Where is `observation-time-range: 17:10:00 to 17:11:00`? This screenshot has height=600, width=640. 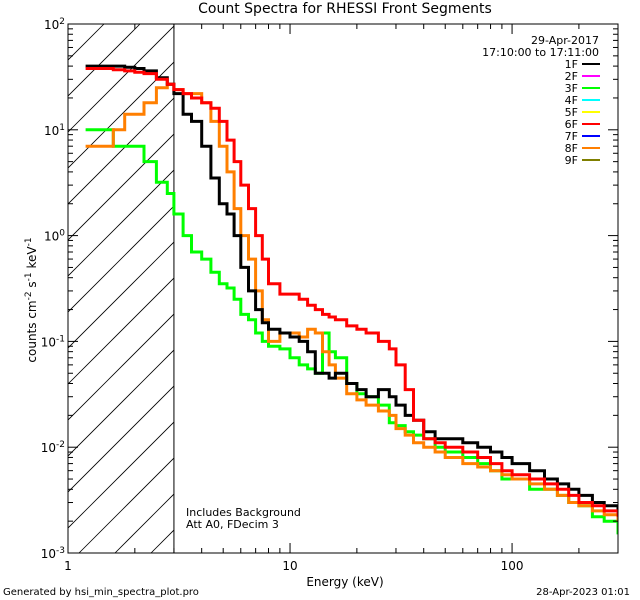
observation-time-range: 17:10:00 to 17:11:00 is located at coordinates (540, 52).